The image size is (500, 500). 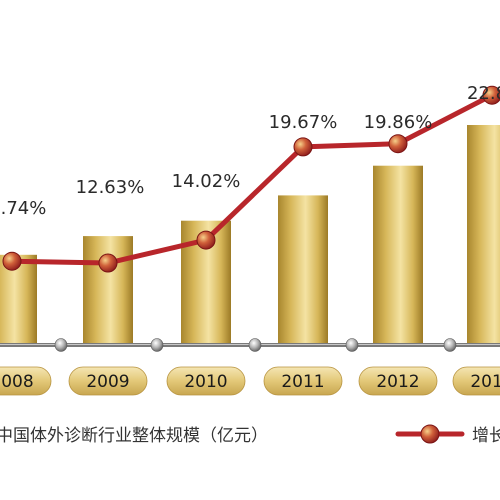 I want to click on year-pill-2008, so click(x=26, y=381).